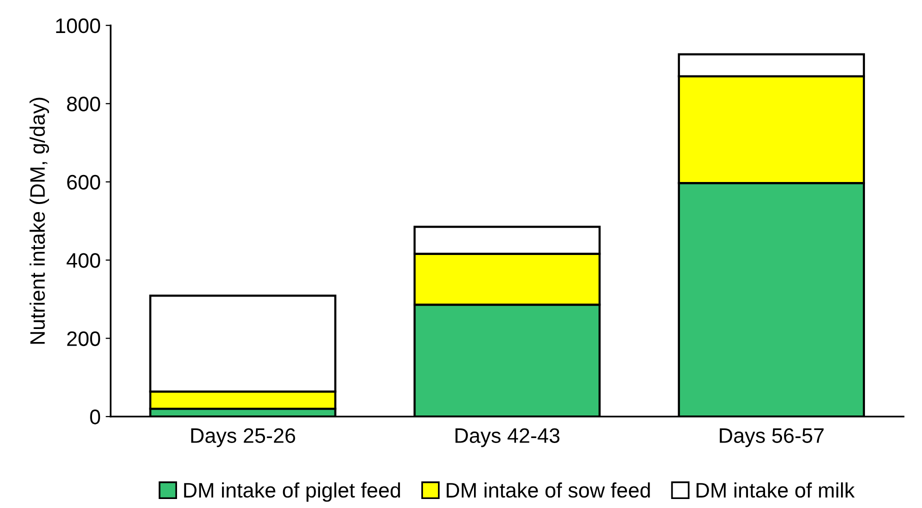  What do you see at coordinates (775, 490) in the screenshot?
I see `legend-label: DM intake of milk` at bounding box center [775, 490].